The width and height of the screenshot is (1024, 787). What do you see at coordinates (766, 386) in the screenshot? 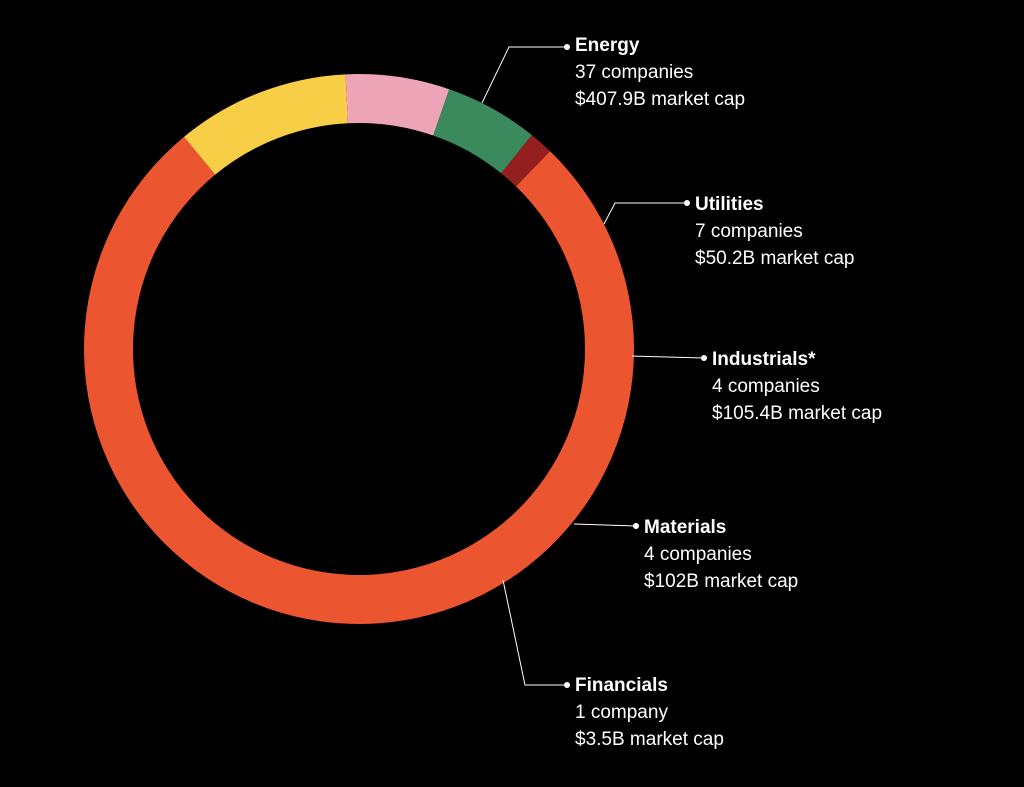
I see `industrials-companies: 4 companies` at bounding box center [766, 386].